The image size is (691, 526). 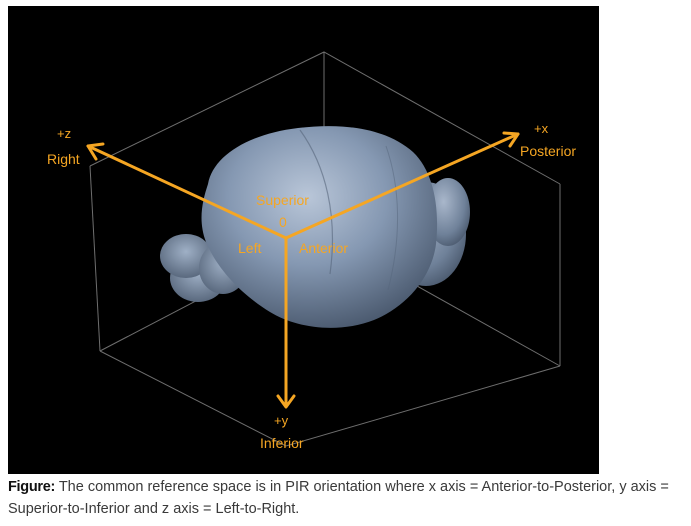 I want to click on y-axis-sign-label: +y, so click(x=281, y=420).